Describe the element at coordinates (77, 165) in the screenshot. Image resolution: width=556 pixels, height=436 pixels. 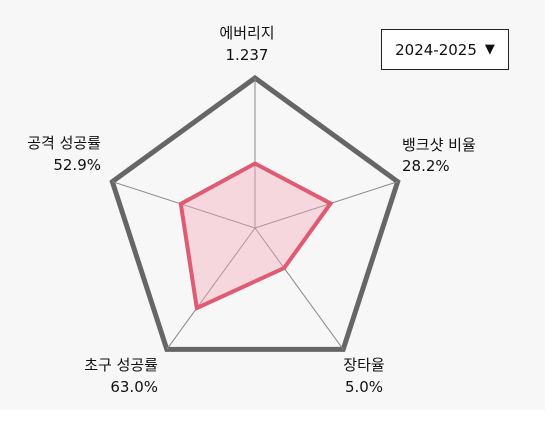
I see `radar-axis-value: 52.9%` at that location.